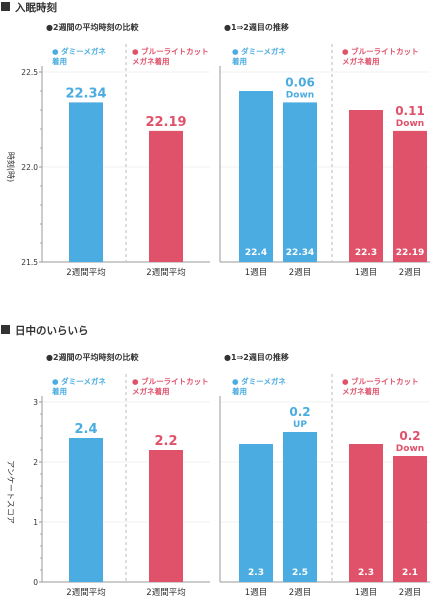 The width and height of the screenshot is (440, 600). I want to click on section-title: 入眠時刻, so click(36, 7).